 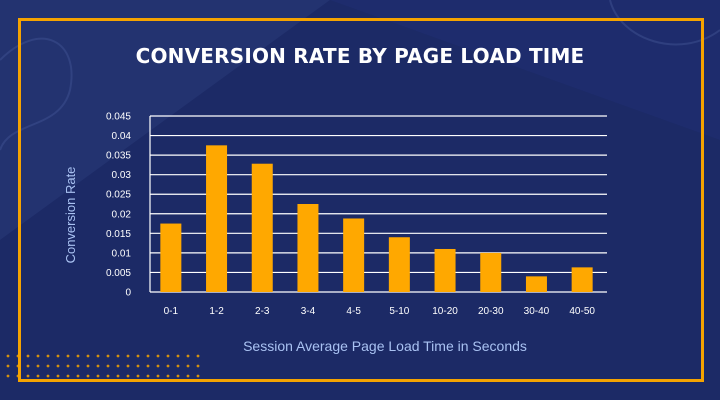 What do you see at coordinates (491, 311) in the screenshot?
I see `x-tick-label: 20-30` at bounding box center [491, 311].